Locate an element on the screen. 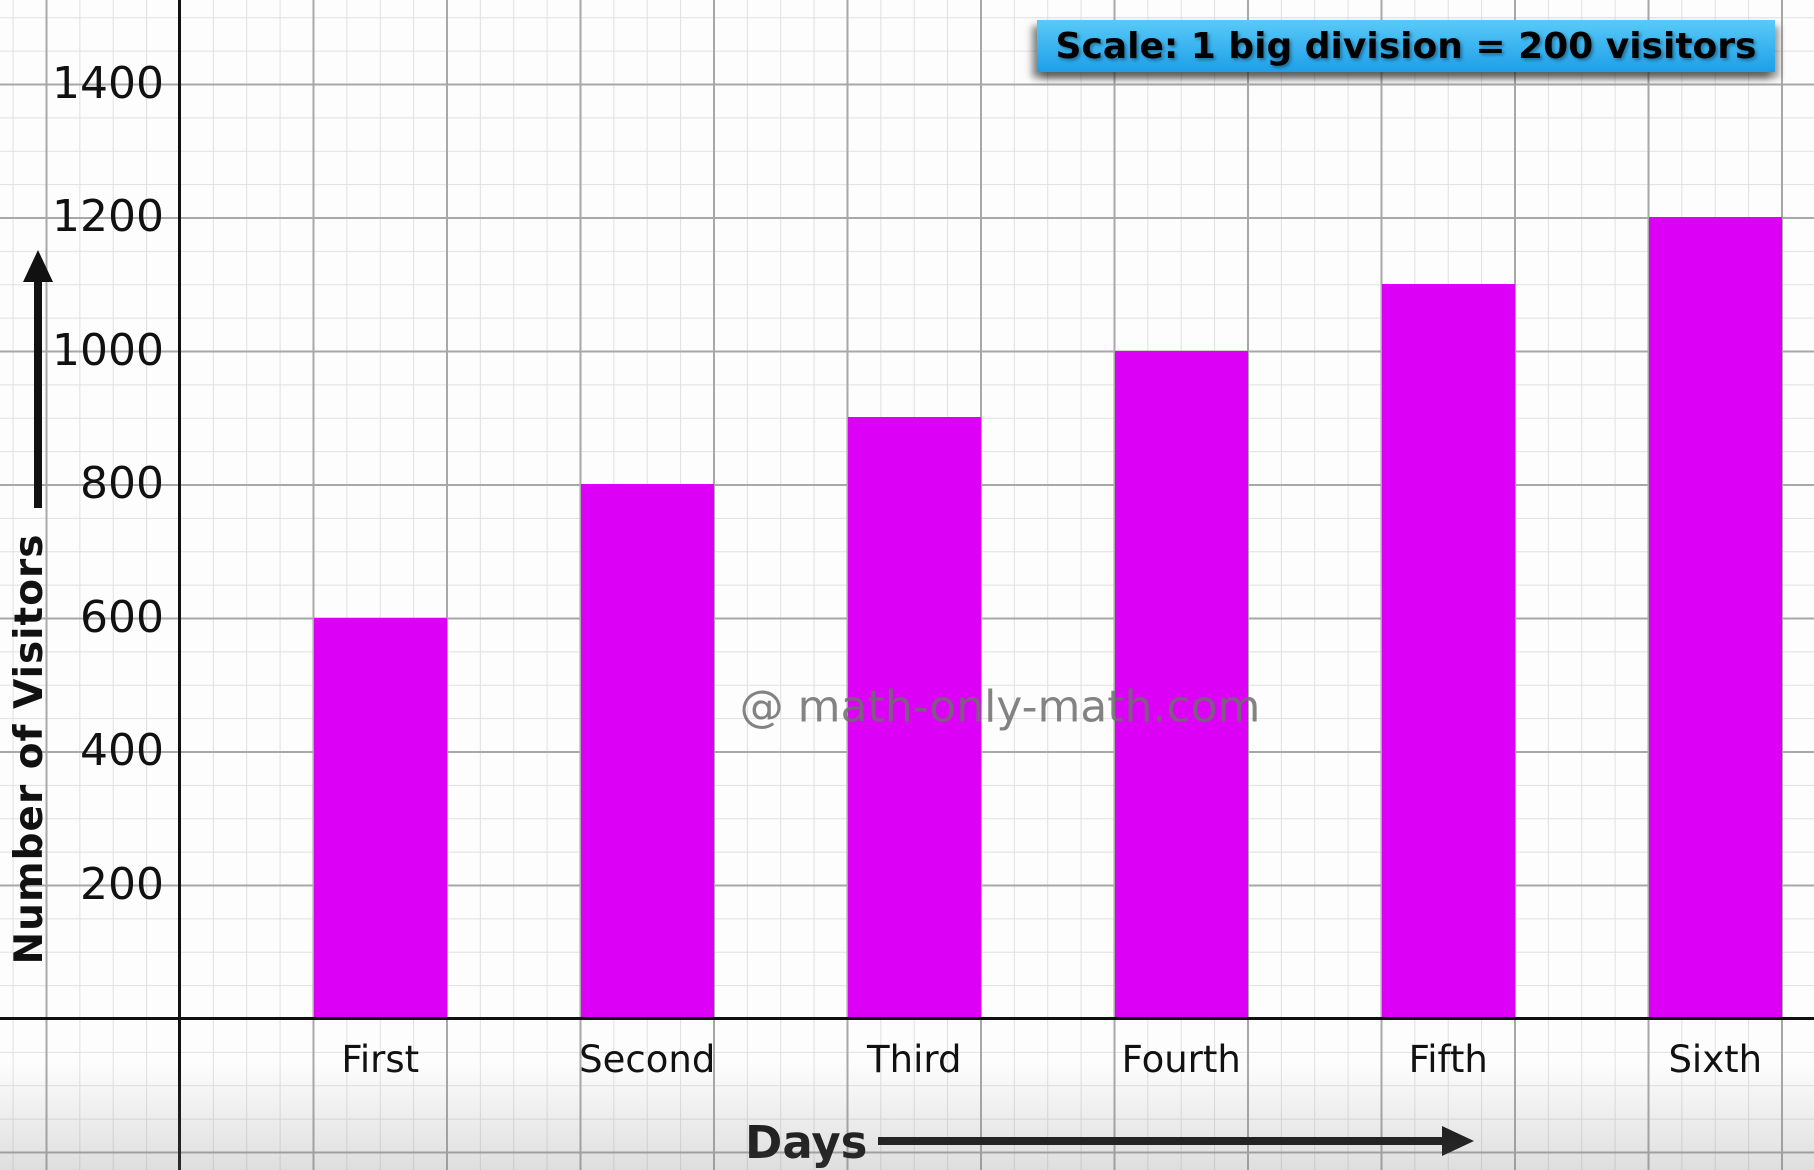 The image size is (1814, 1170). bar-fourth is located at coordinates (1181, 684).